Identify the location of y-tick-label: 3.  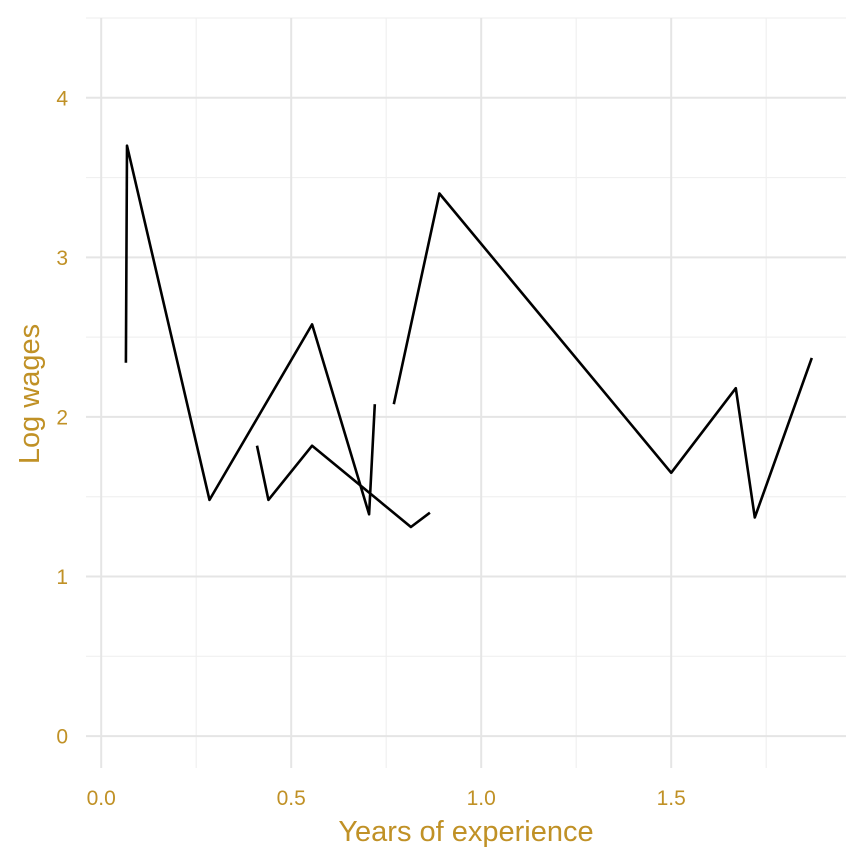
(62, 258).